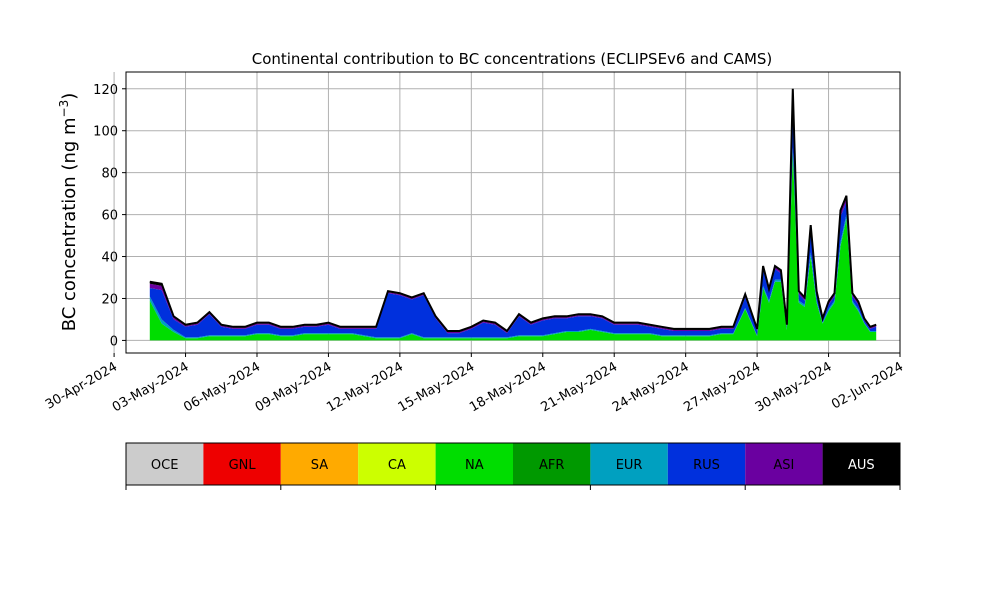  What do you see at coordinates (109, 174) in the screenshot?
I see `y-tick-label: 80` at bounding box center [109, 174].